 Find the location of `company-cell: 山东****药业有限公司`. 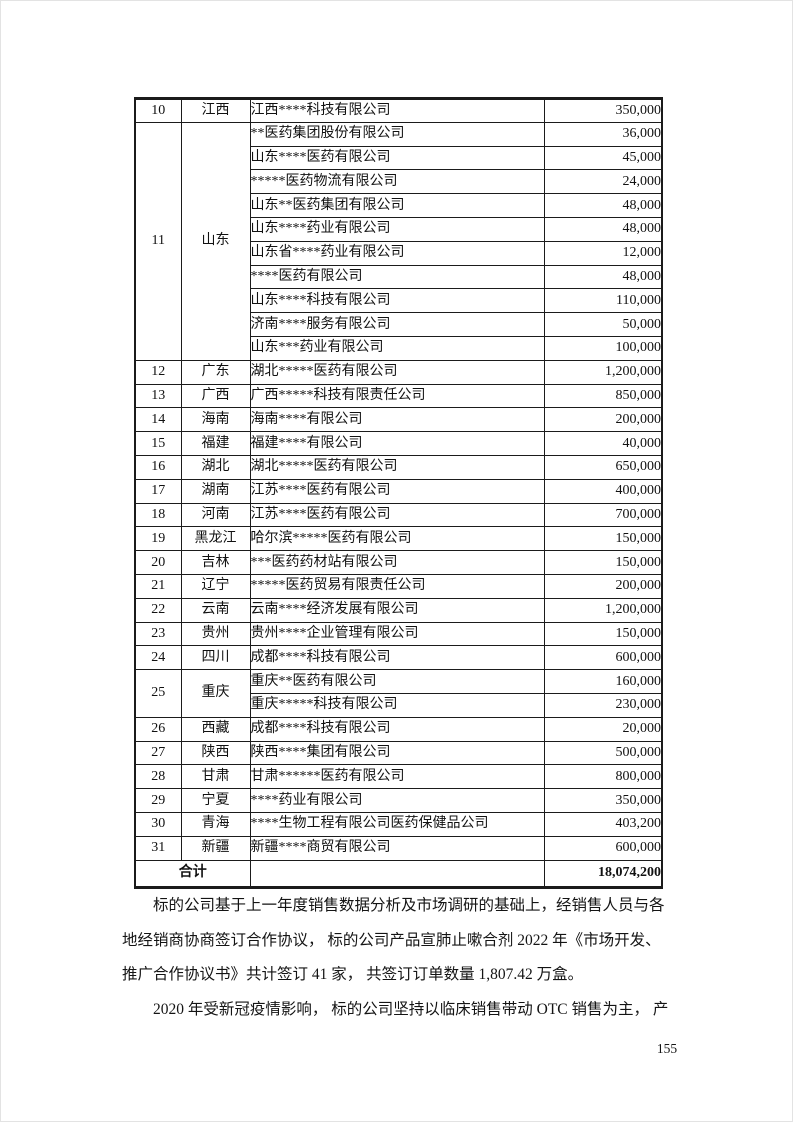

company-cell: 山东****药业有限公司 is located at coordinates (397, 229).